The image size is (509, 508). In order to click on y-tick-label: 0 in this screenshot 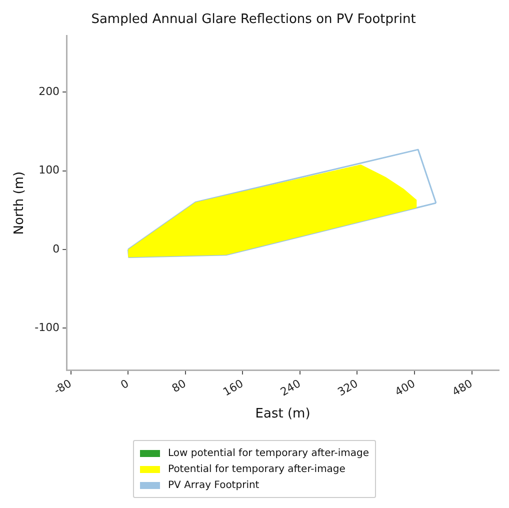, I will do `click(56, 249)`.